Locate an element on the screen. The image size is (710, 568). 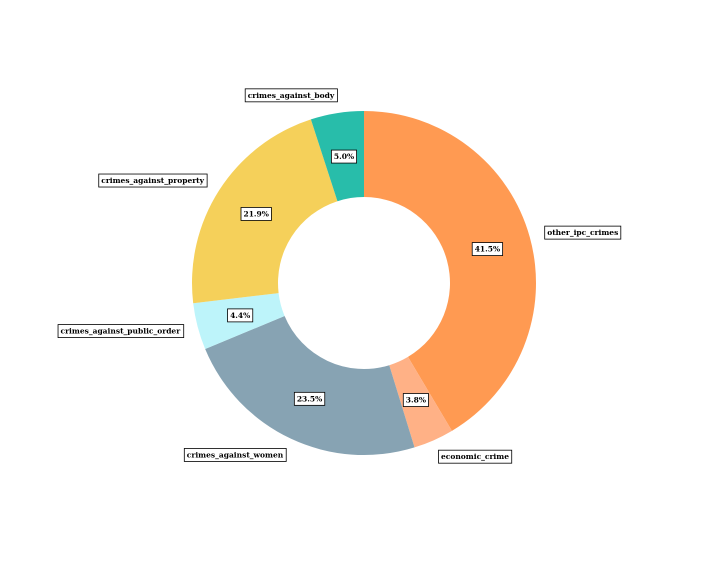
pct-label-crimes-against-body: 5.0% is located at coordinates (344, 156).